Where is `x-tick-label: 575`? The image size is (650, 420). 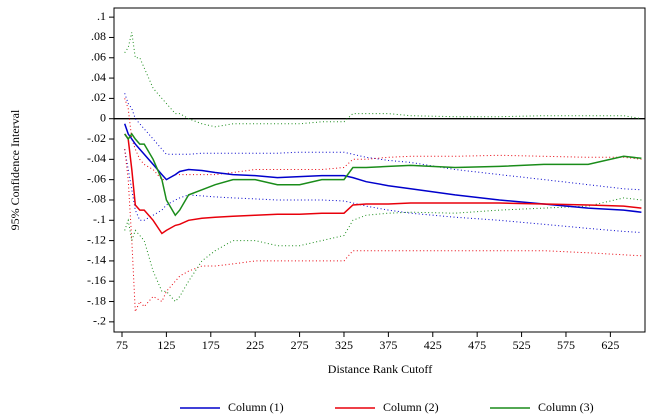 x-tick-label: 575 is located at coordinates (566, 345).